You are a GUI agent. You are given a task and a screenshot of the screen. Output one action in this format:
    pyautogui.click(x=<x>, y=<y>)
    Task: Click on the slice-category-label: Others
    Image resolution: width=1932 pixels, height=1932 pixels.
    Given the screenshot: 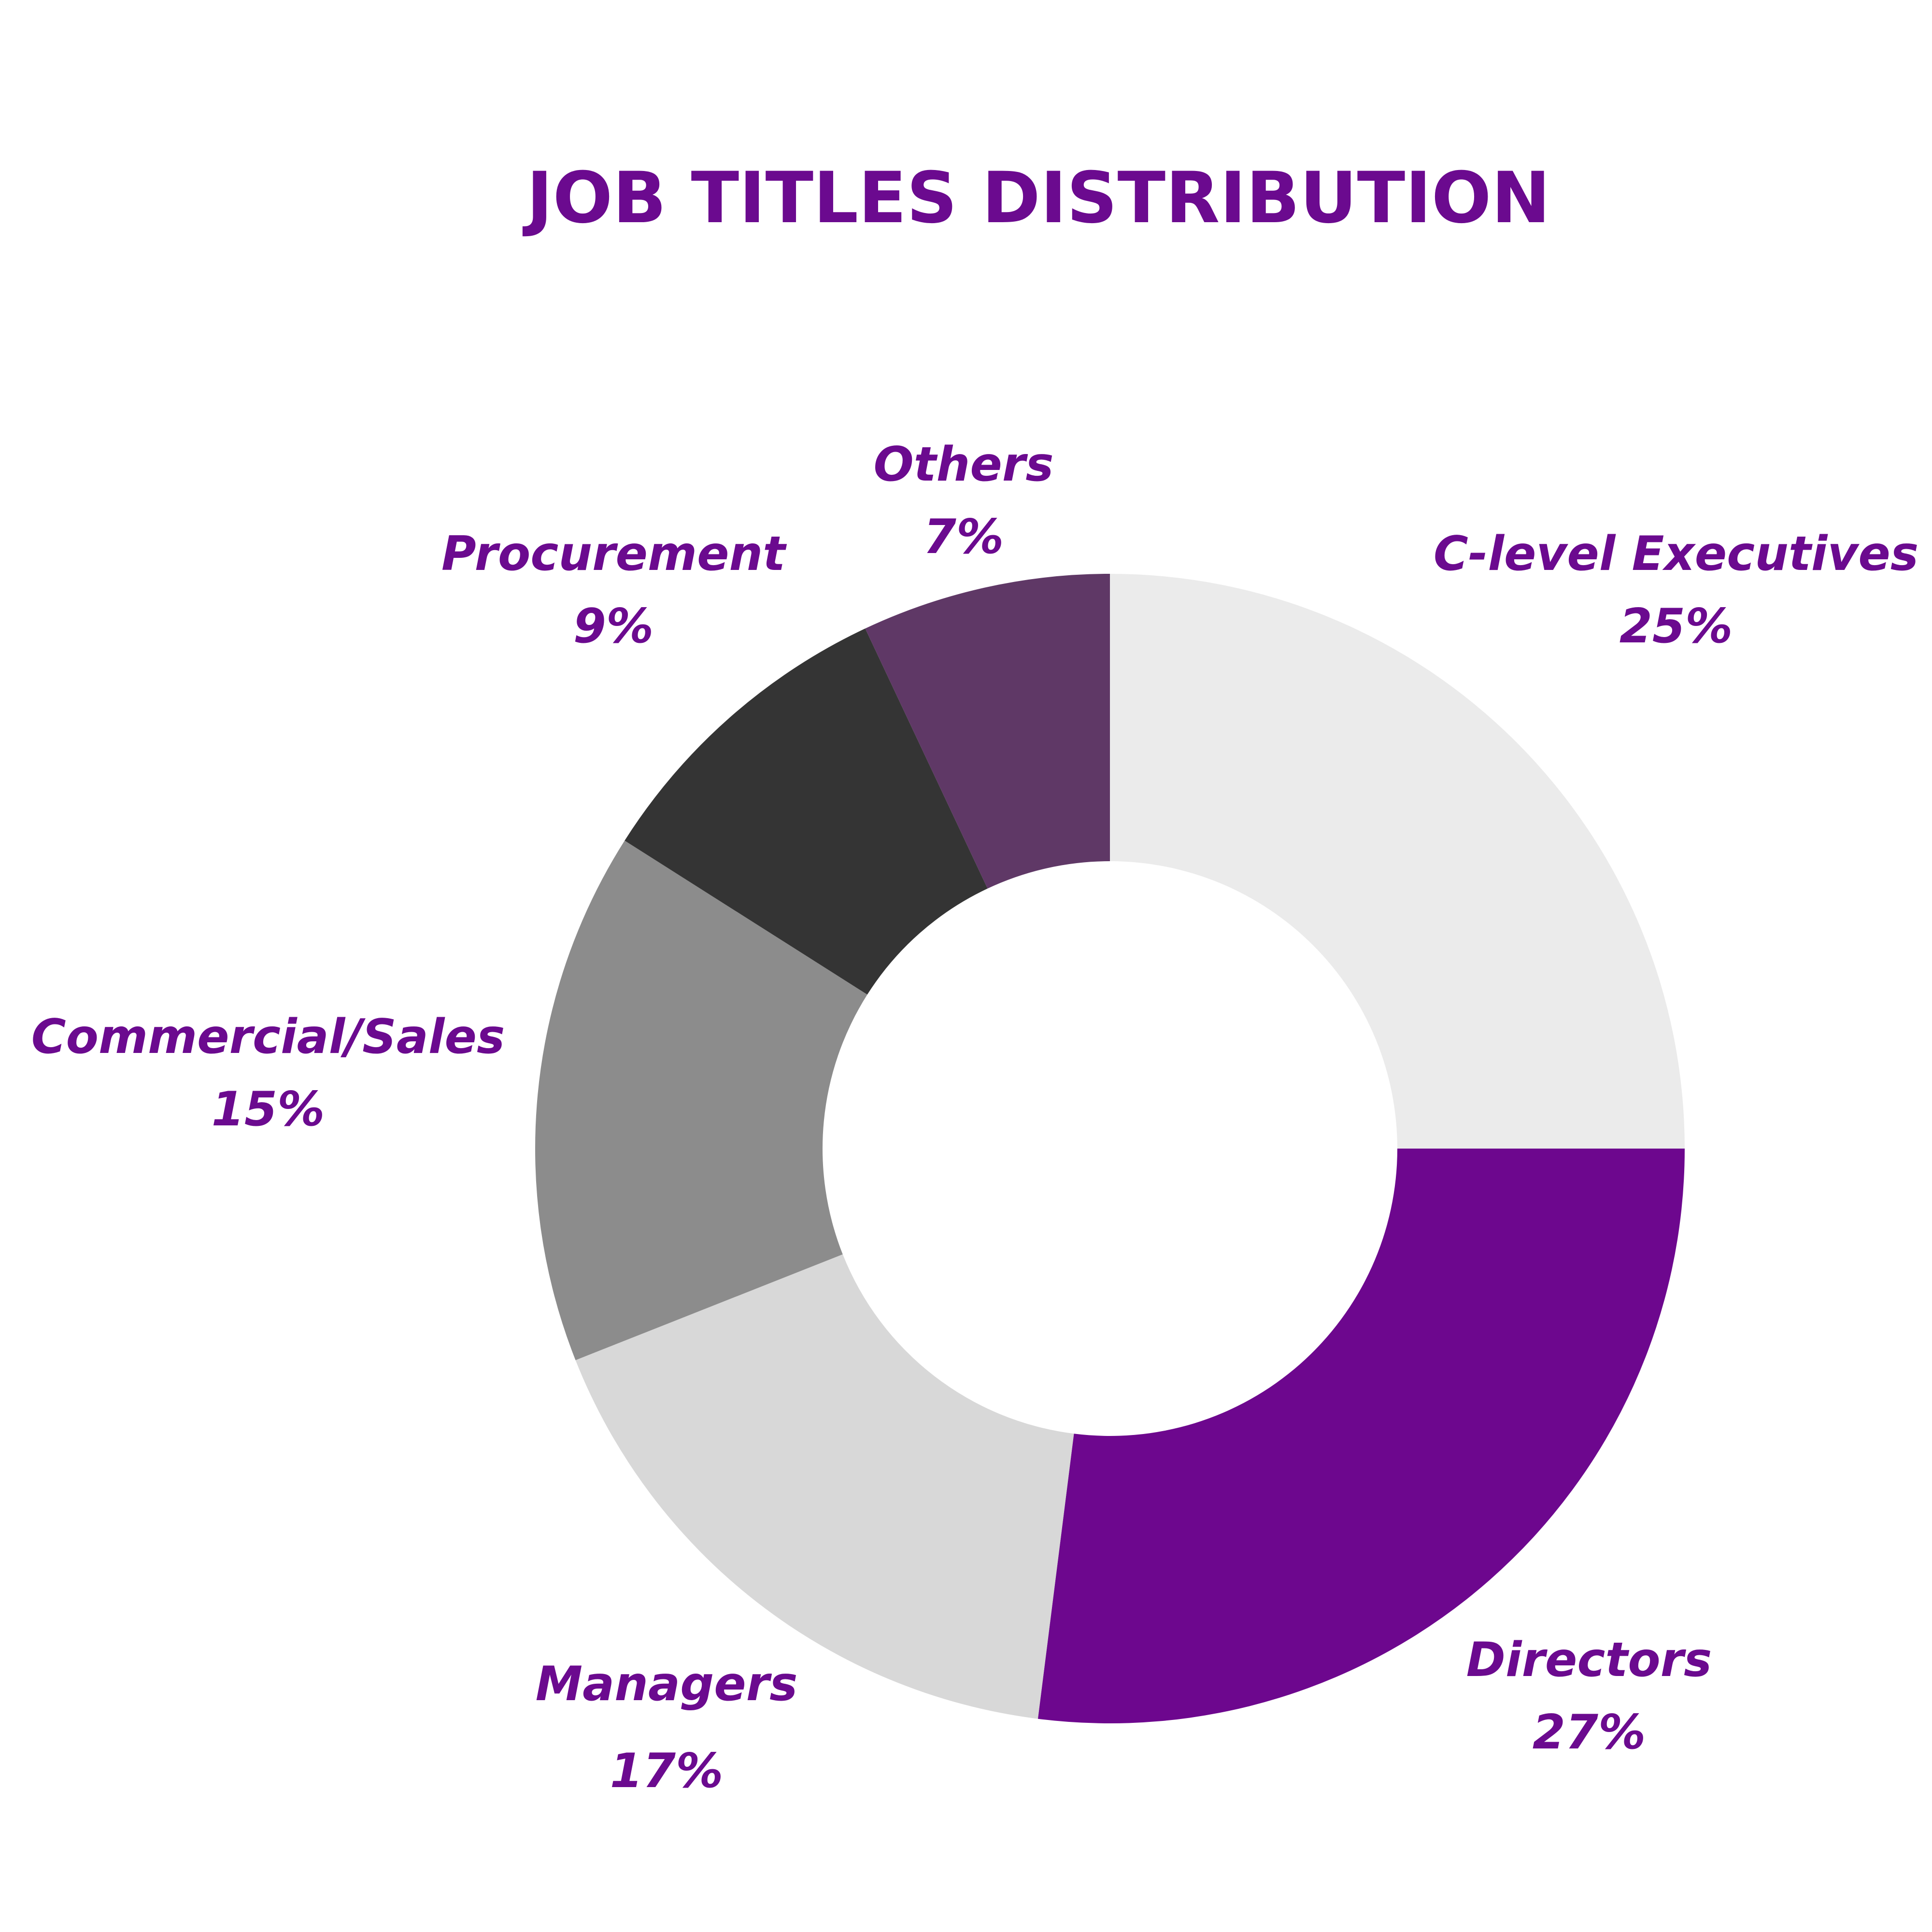 What is the action you would take?
    pyautogui.click(x=963, y=464)
    